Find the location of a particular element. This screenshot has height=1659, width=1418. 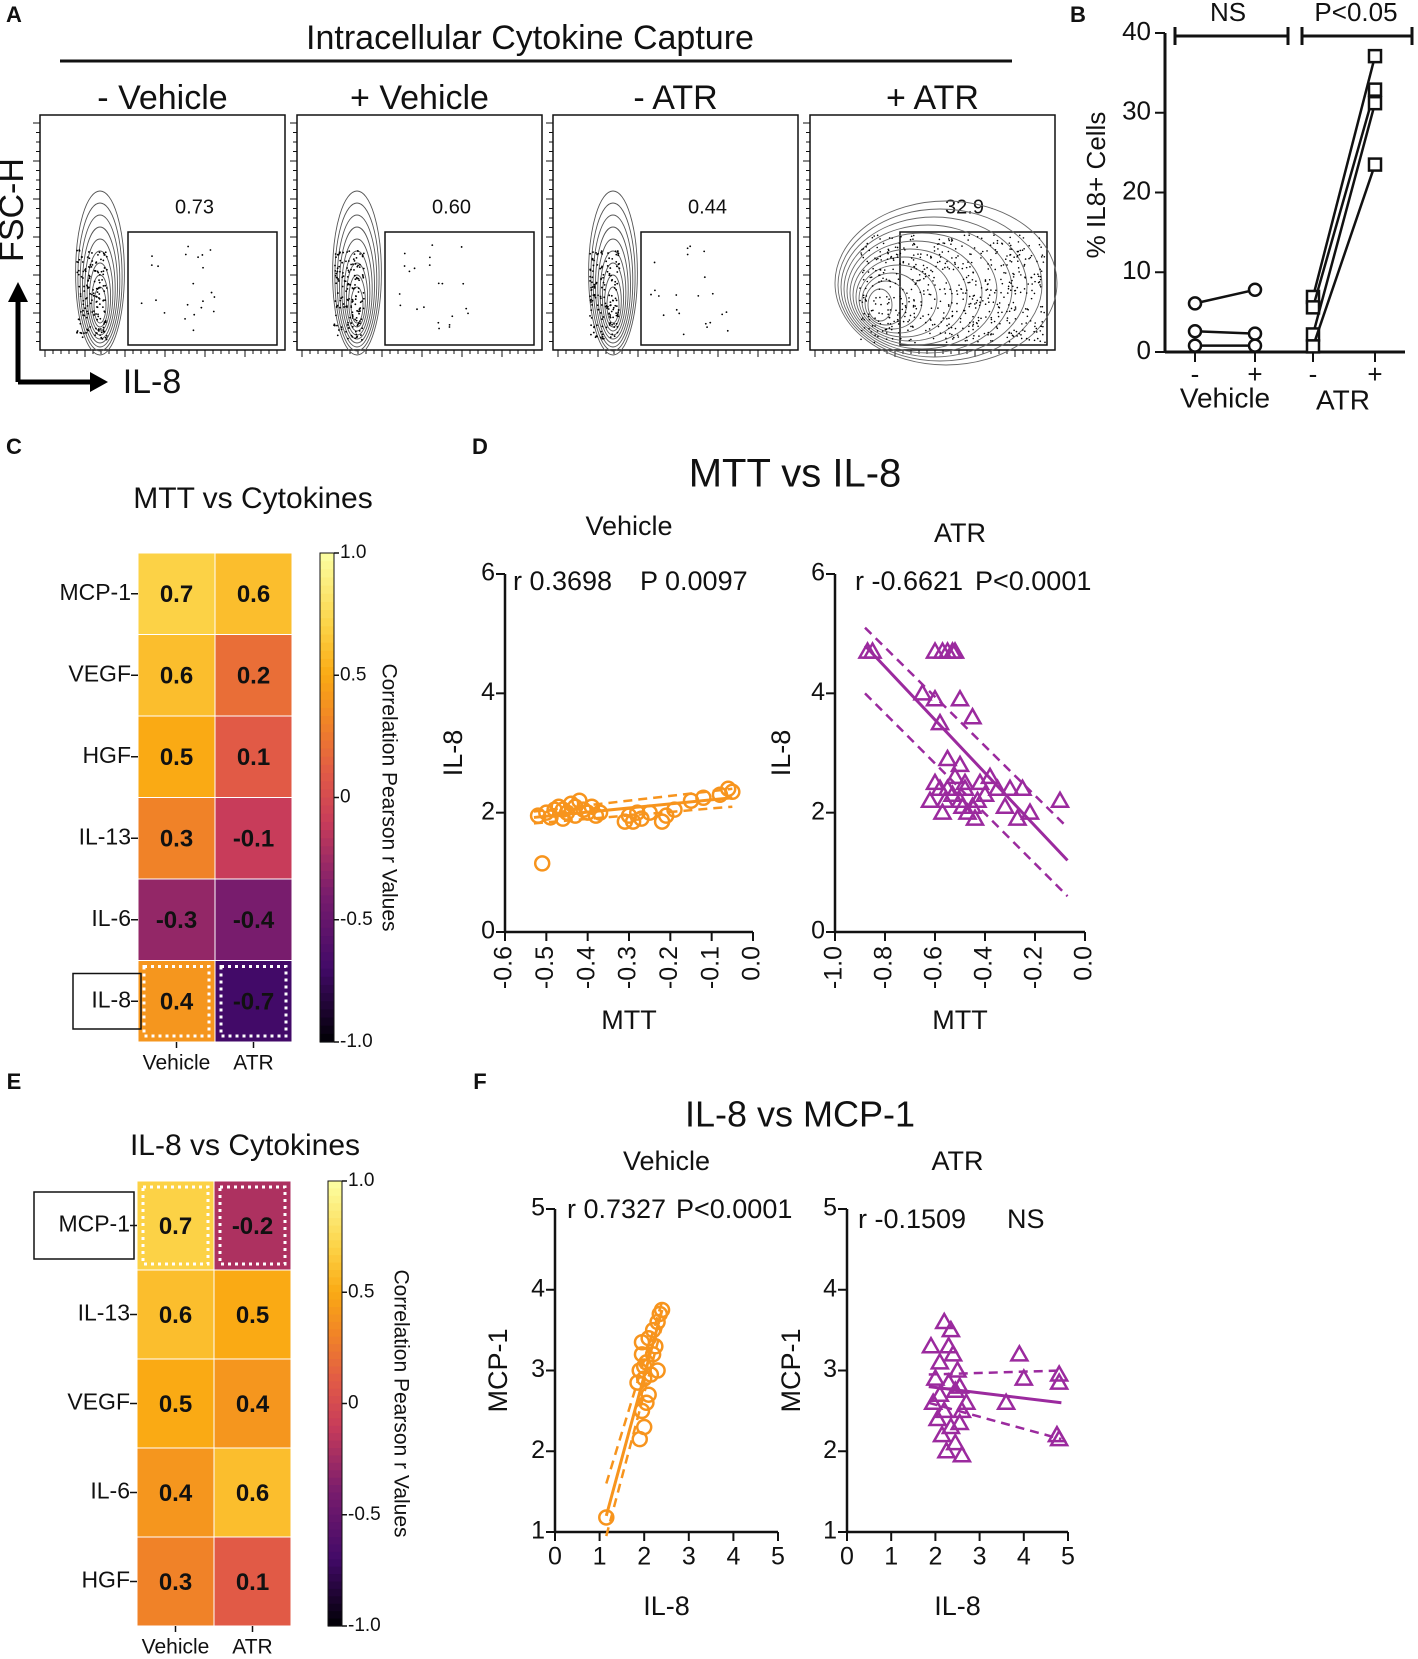

fit-line is located at coordinates (995, 1395).